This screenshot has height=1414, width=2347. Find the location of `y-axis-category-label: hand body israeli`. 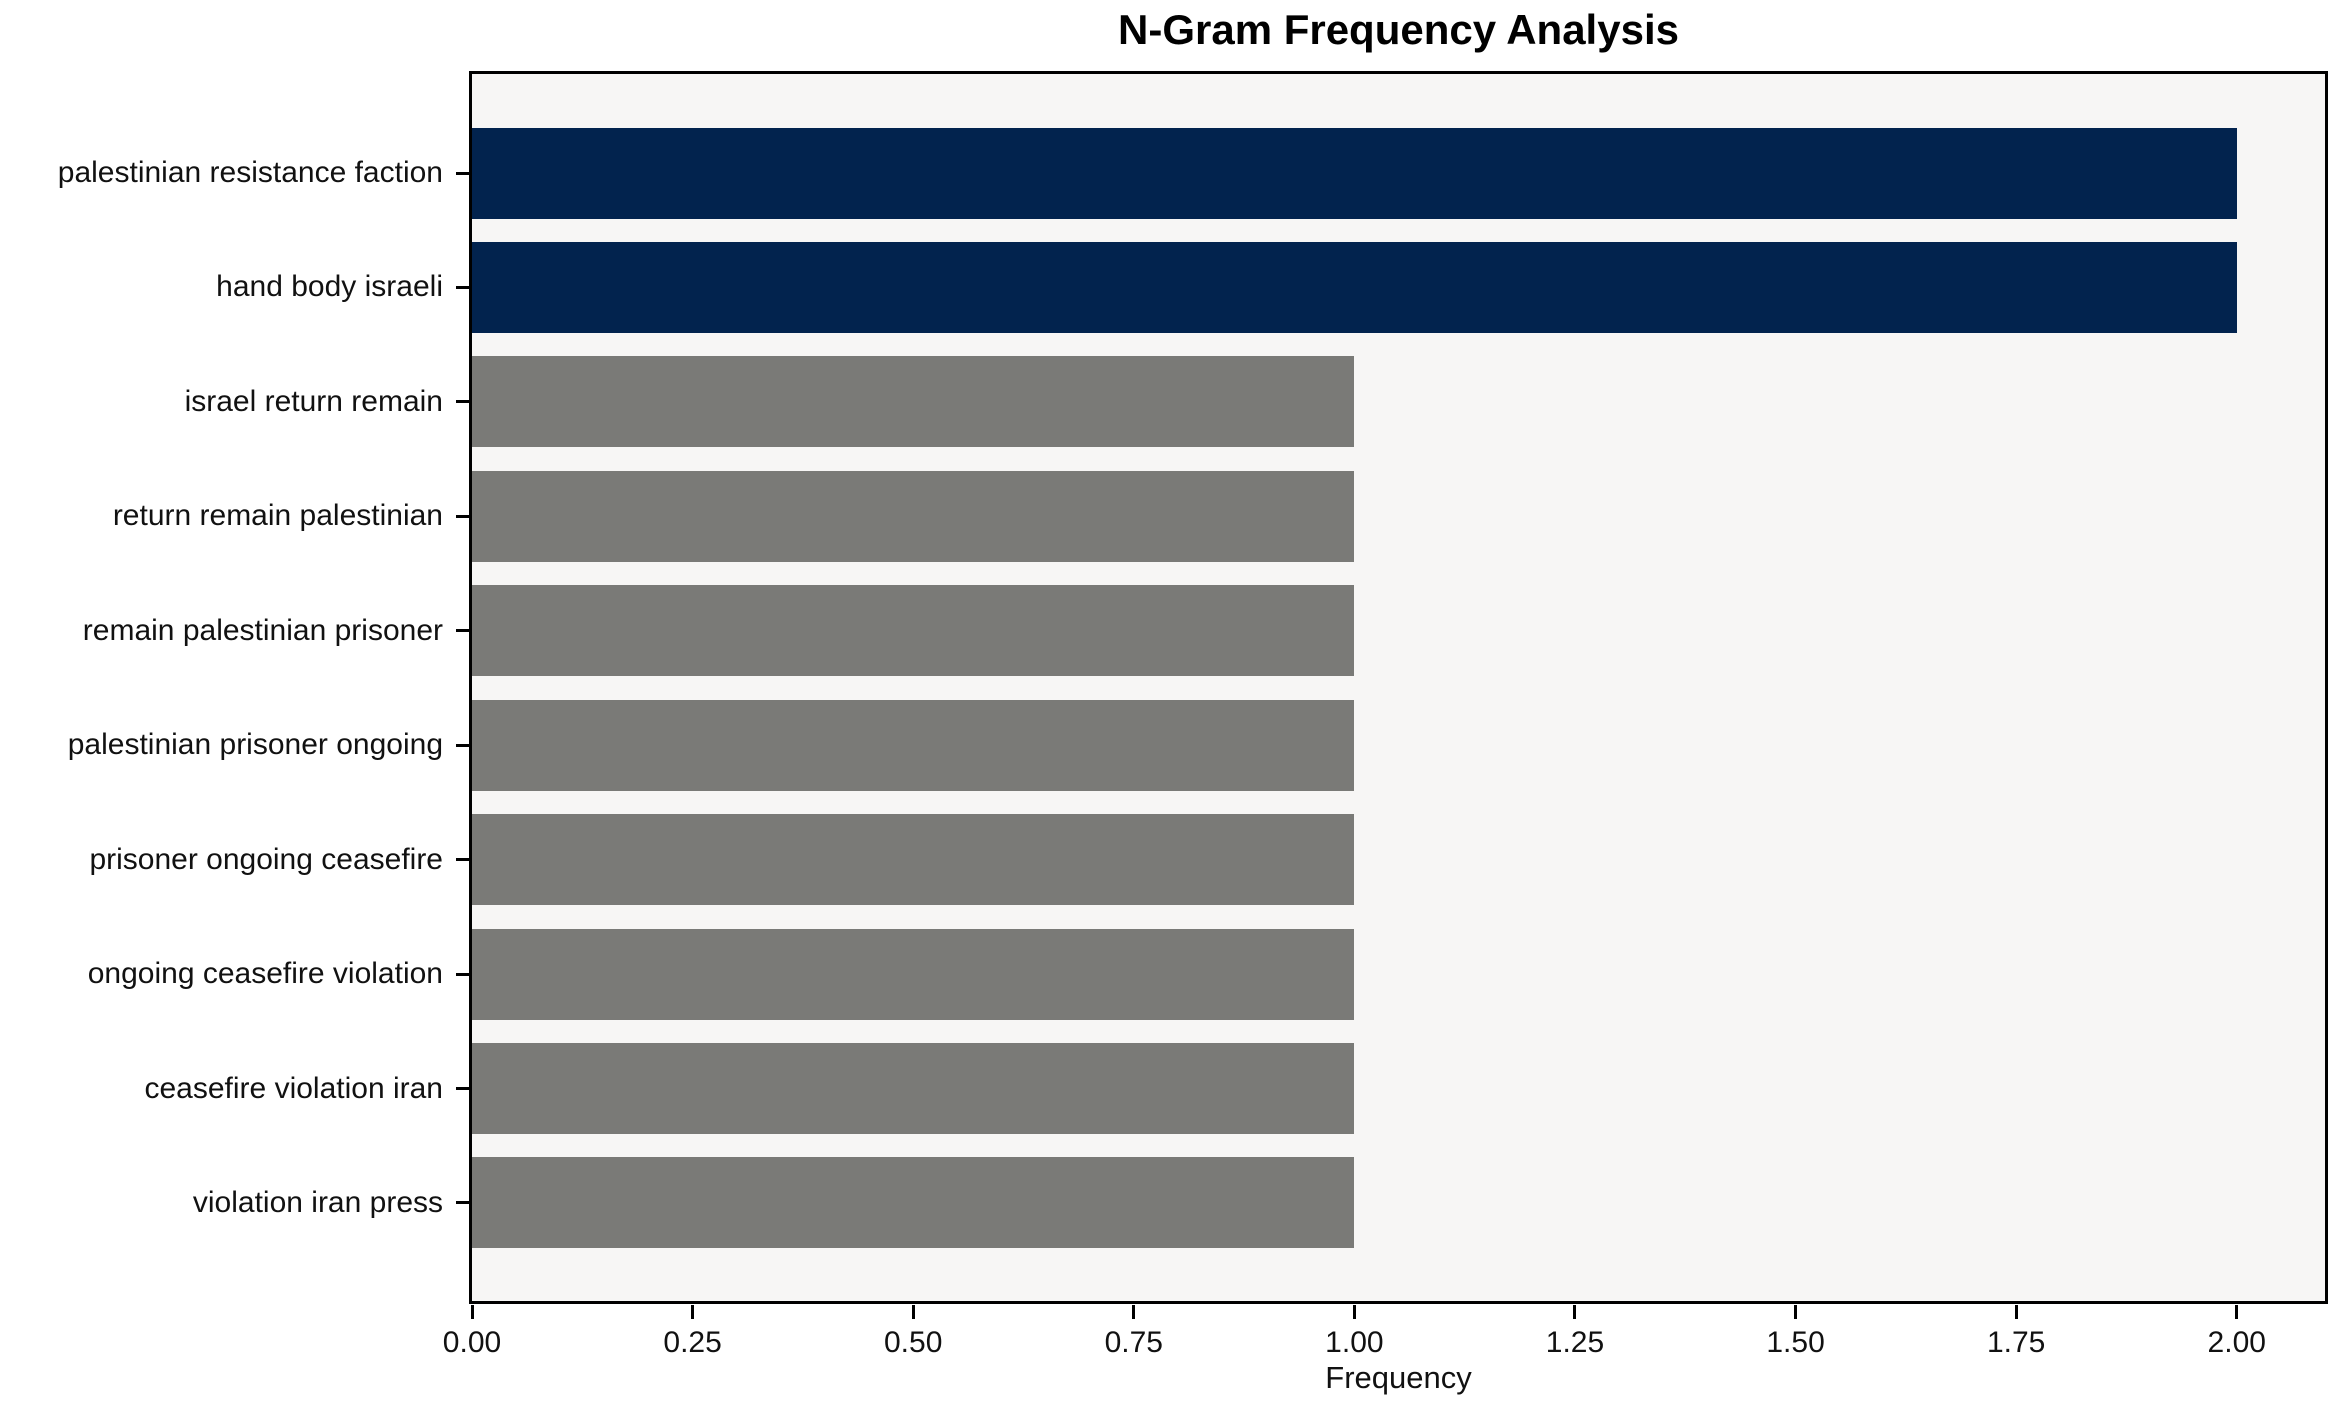

y-axis-category-label: hand body israeli is located at coordinates (329, 287).